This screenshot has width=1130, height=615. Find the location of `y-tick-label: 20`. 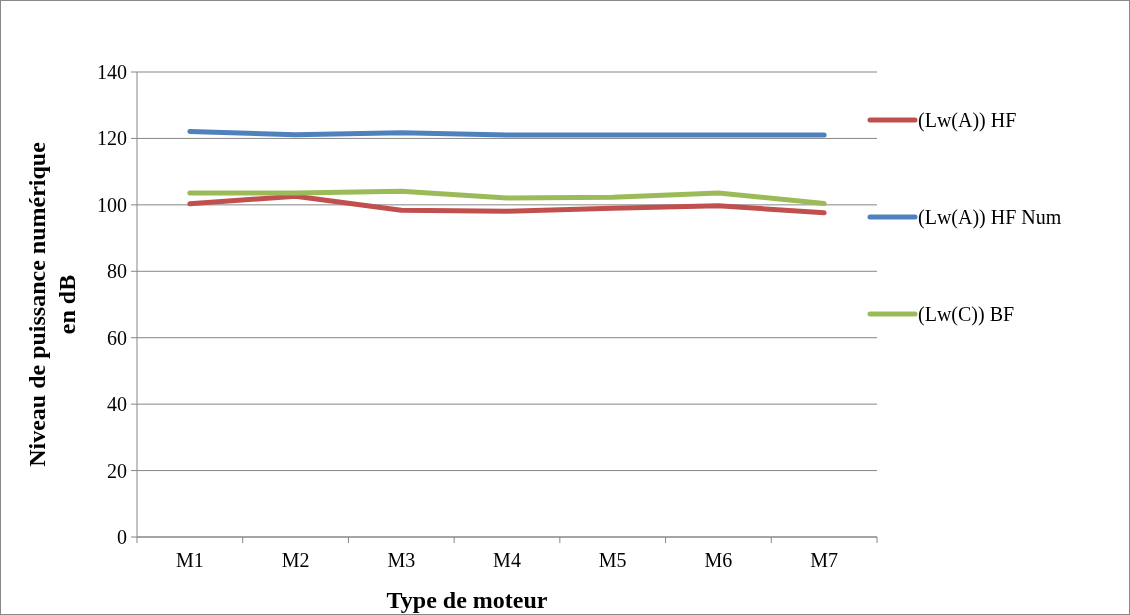

y-tick-label: 20 is located at coordinates (117, 470).